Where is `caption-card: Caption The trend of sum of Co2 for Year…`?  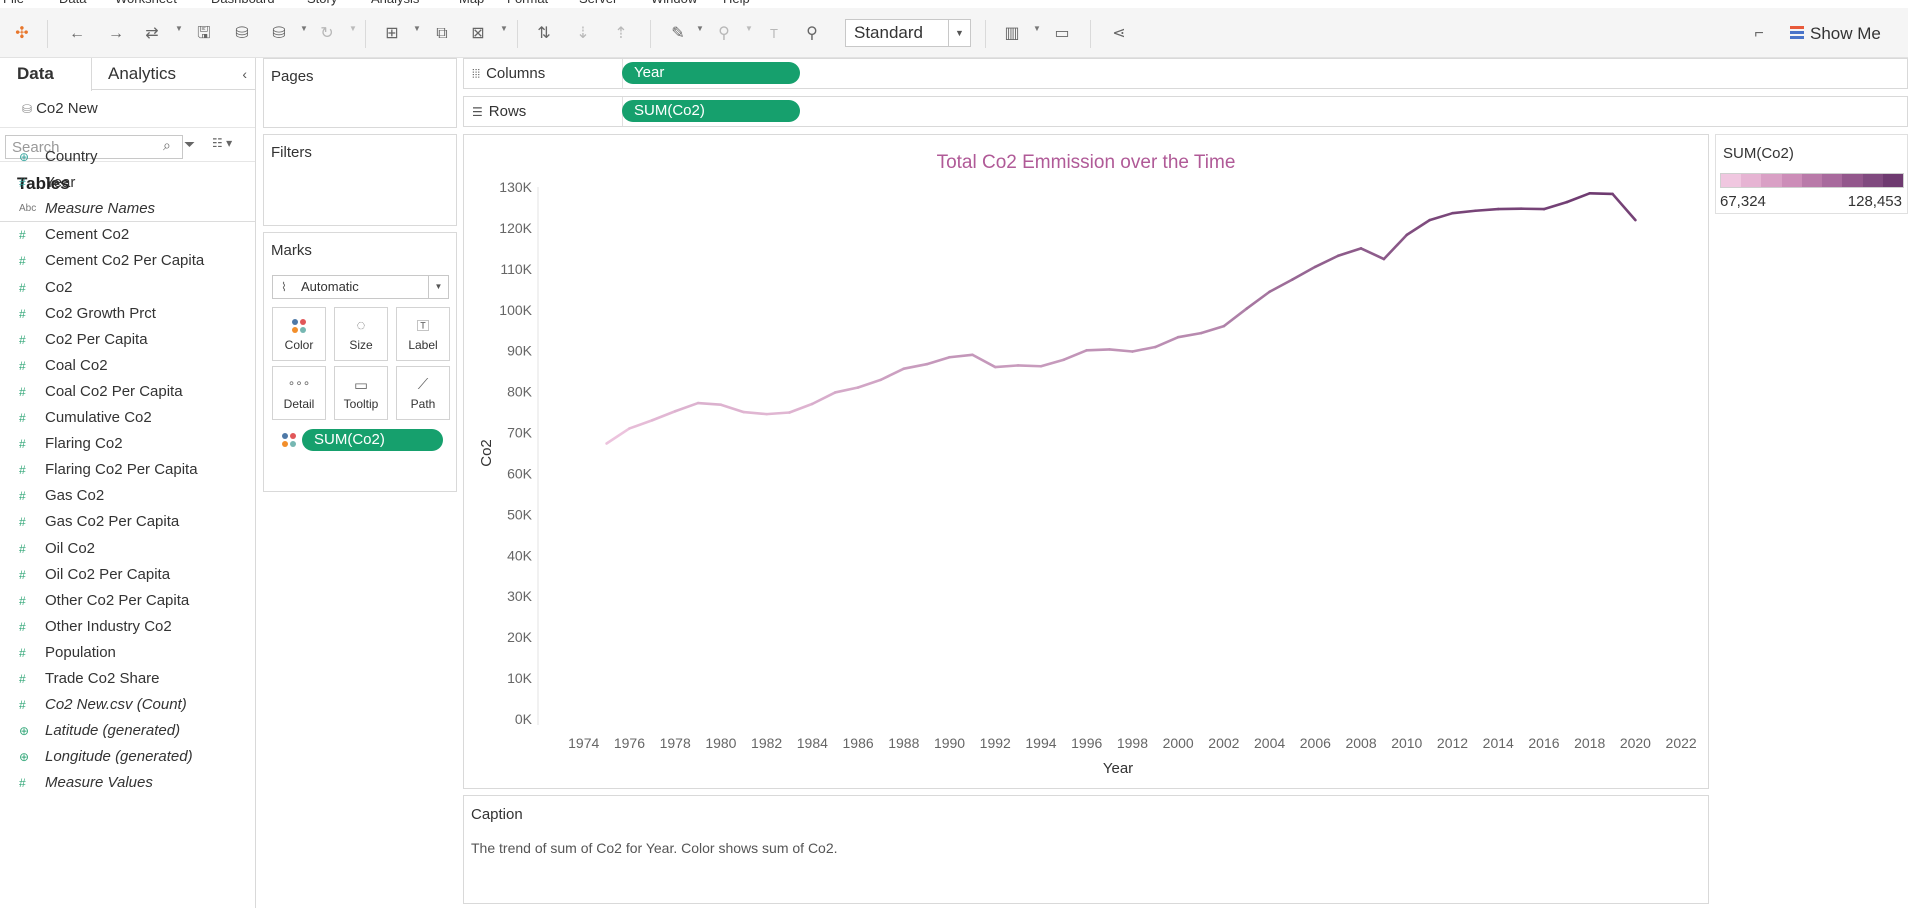
caption-card: Caption The trend of sum of Co2 for Year… is located at coordinates (1086, 849).